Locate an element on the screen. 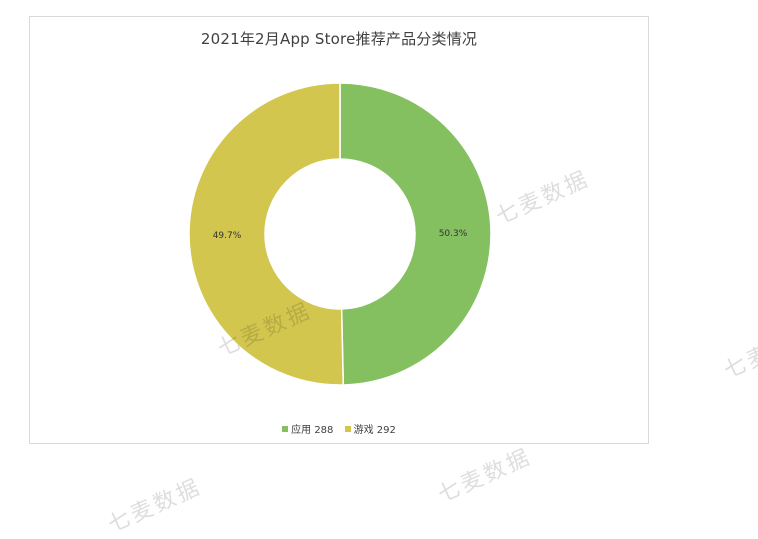 The width and height of the screenshot is (758, 539). chart-legend: 应用 288 游戏 292 is located at coordinates (339, 428).